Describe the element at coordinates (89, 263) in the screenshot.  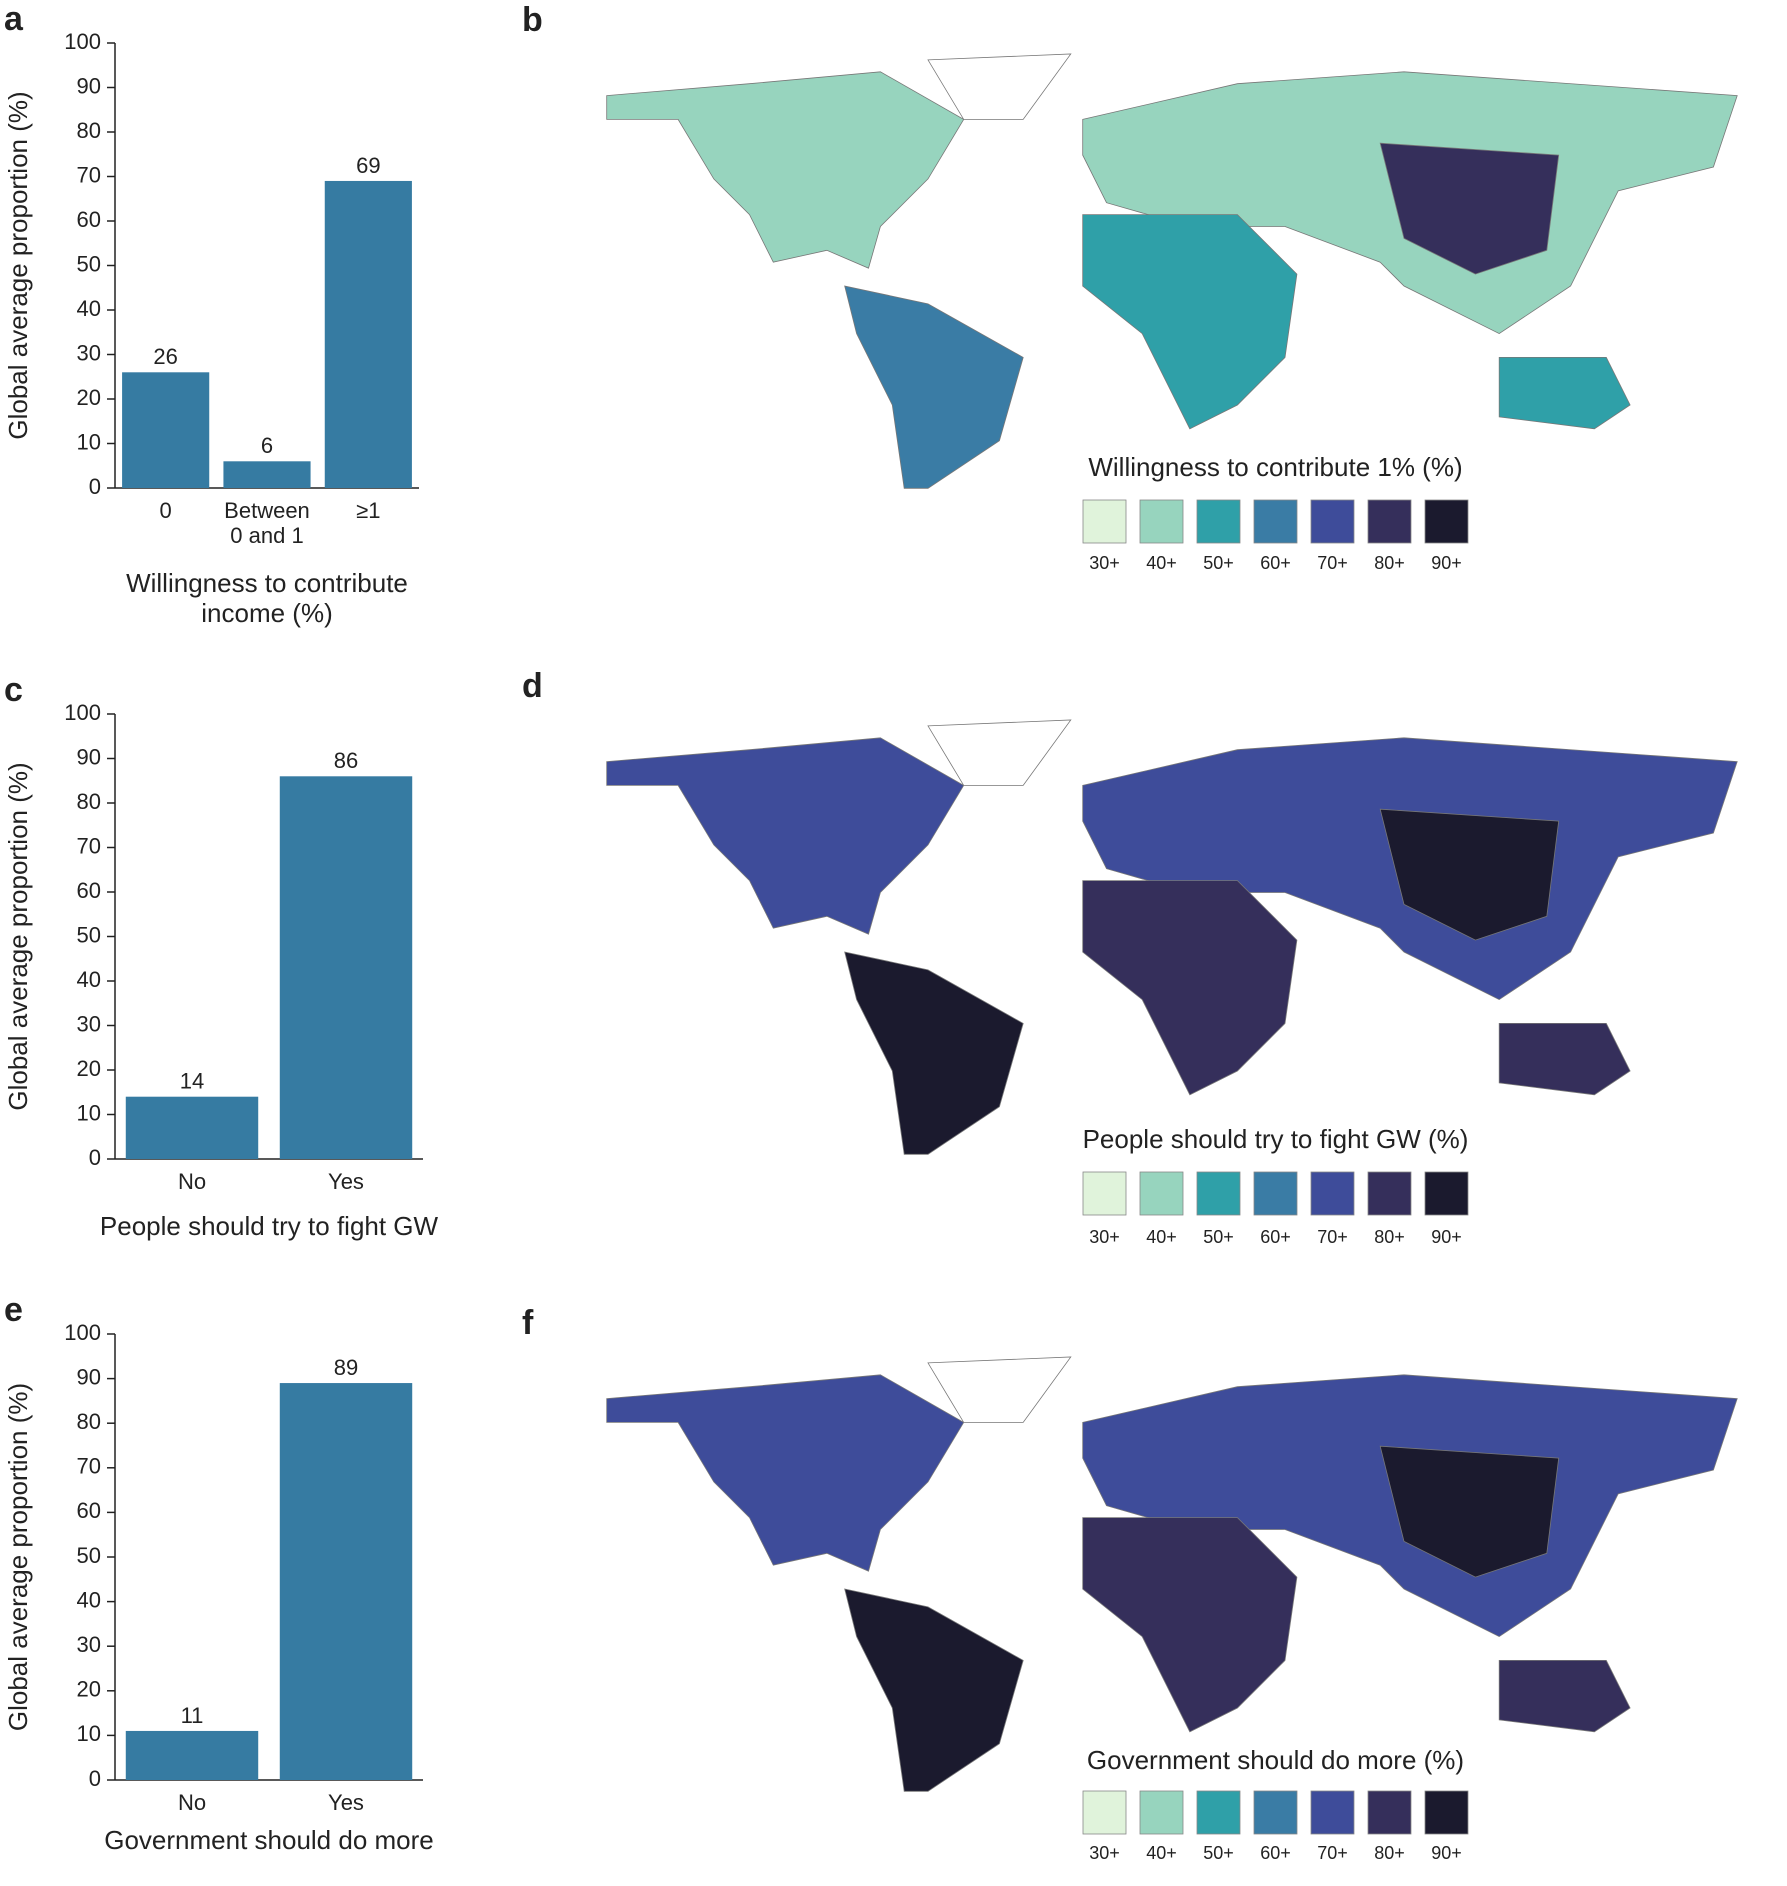
I see `y-tick-label: 50` at that location.